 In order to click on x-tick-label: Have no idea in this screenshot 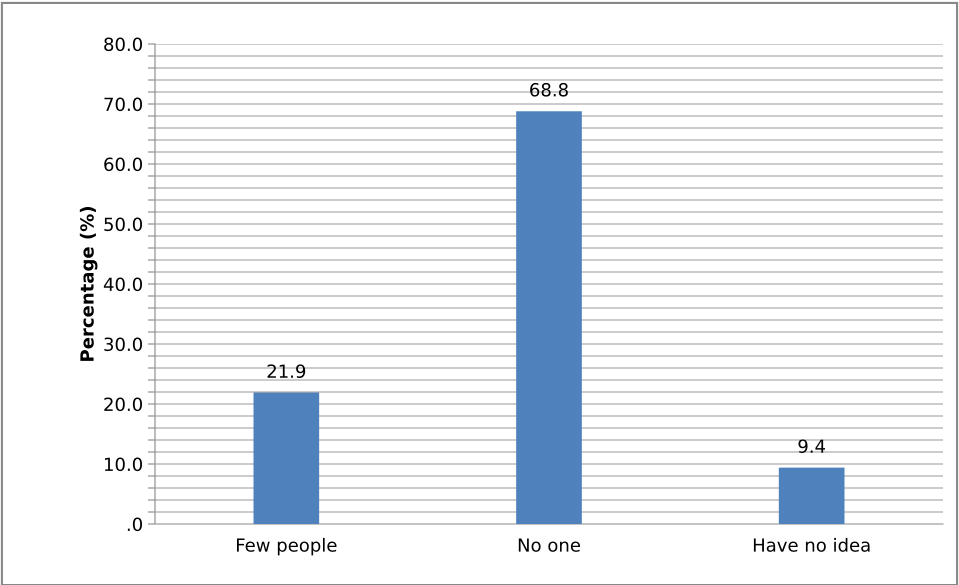, I will do `click(812, 545)`.